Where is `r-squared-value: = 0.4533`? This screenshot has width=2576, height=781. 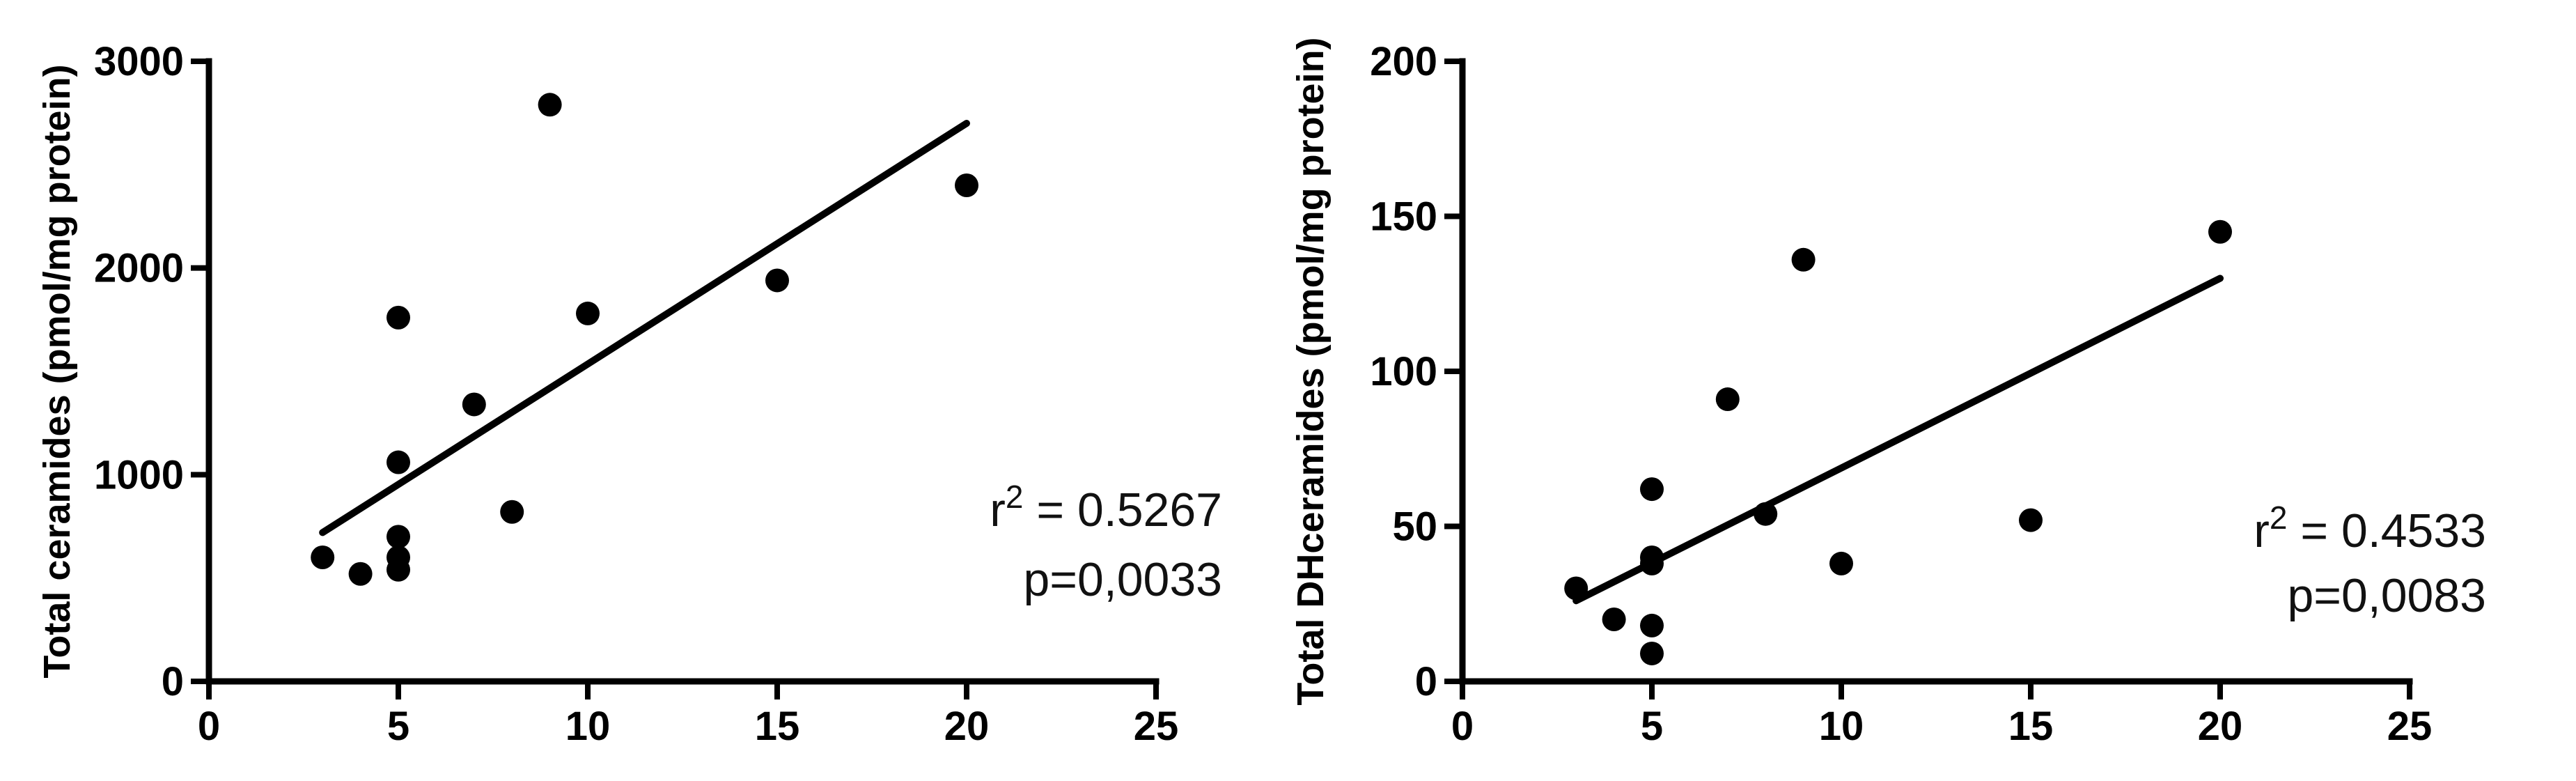 r-squared-value: = 0.4533 is located at coordinates (2387, 530).